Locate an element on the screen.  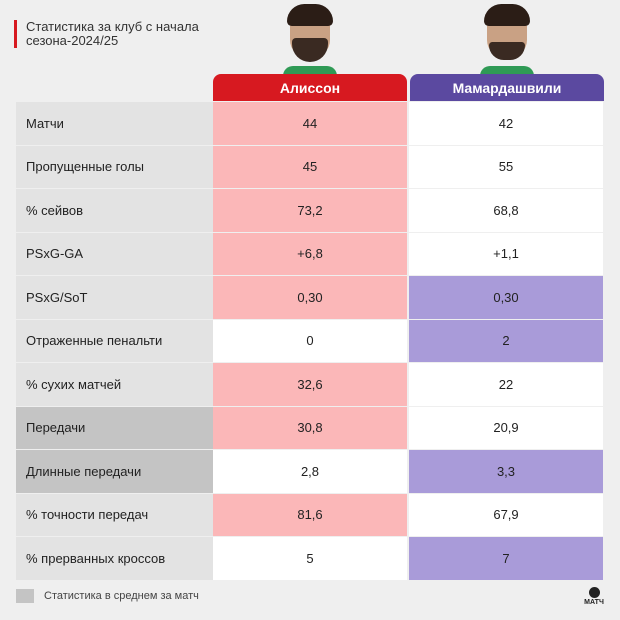
alisson-value: 32,6 is located at coordinates (310, 384).